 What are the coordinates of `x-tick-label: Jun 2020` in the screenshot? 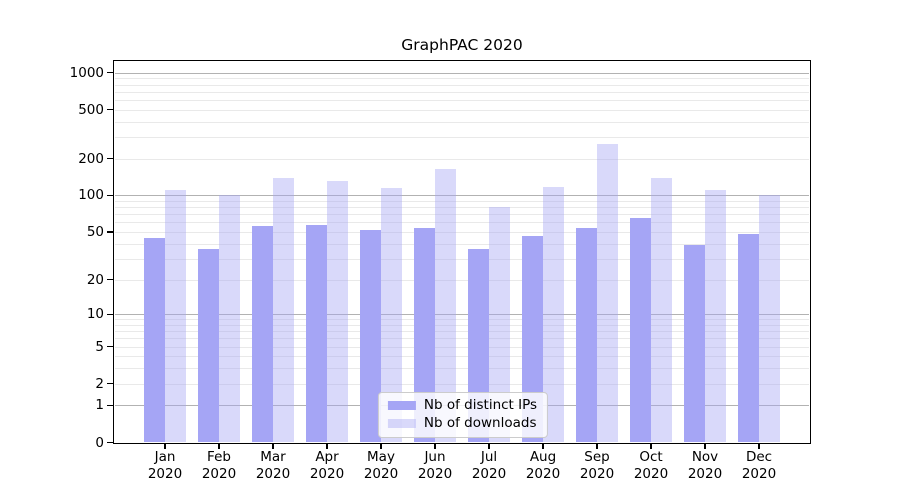 It's located at (435, 465).